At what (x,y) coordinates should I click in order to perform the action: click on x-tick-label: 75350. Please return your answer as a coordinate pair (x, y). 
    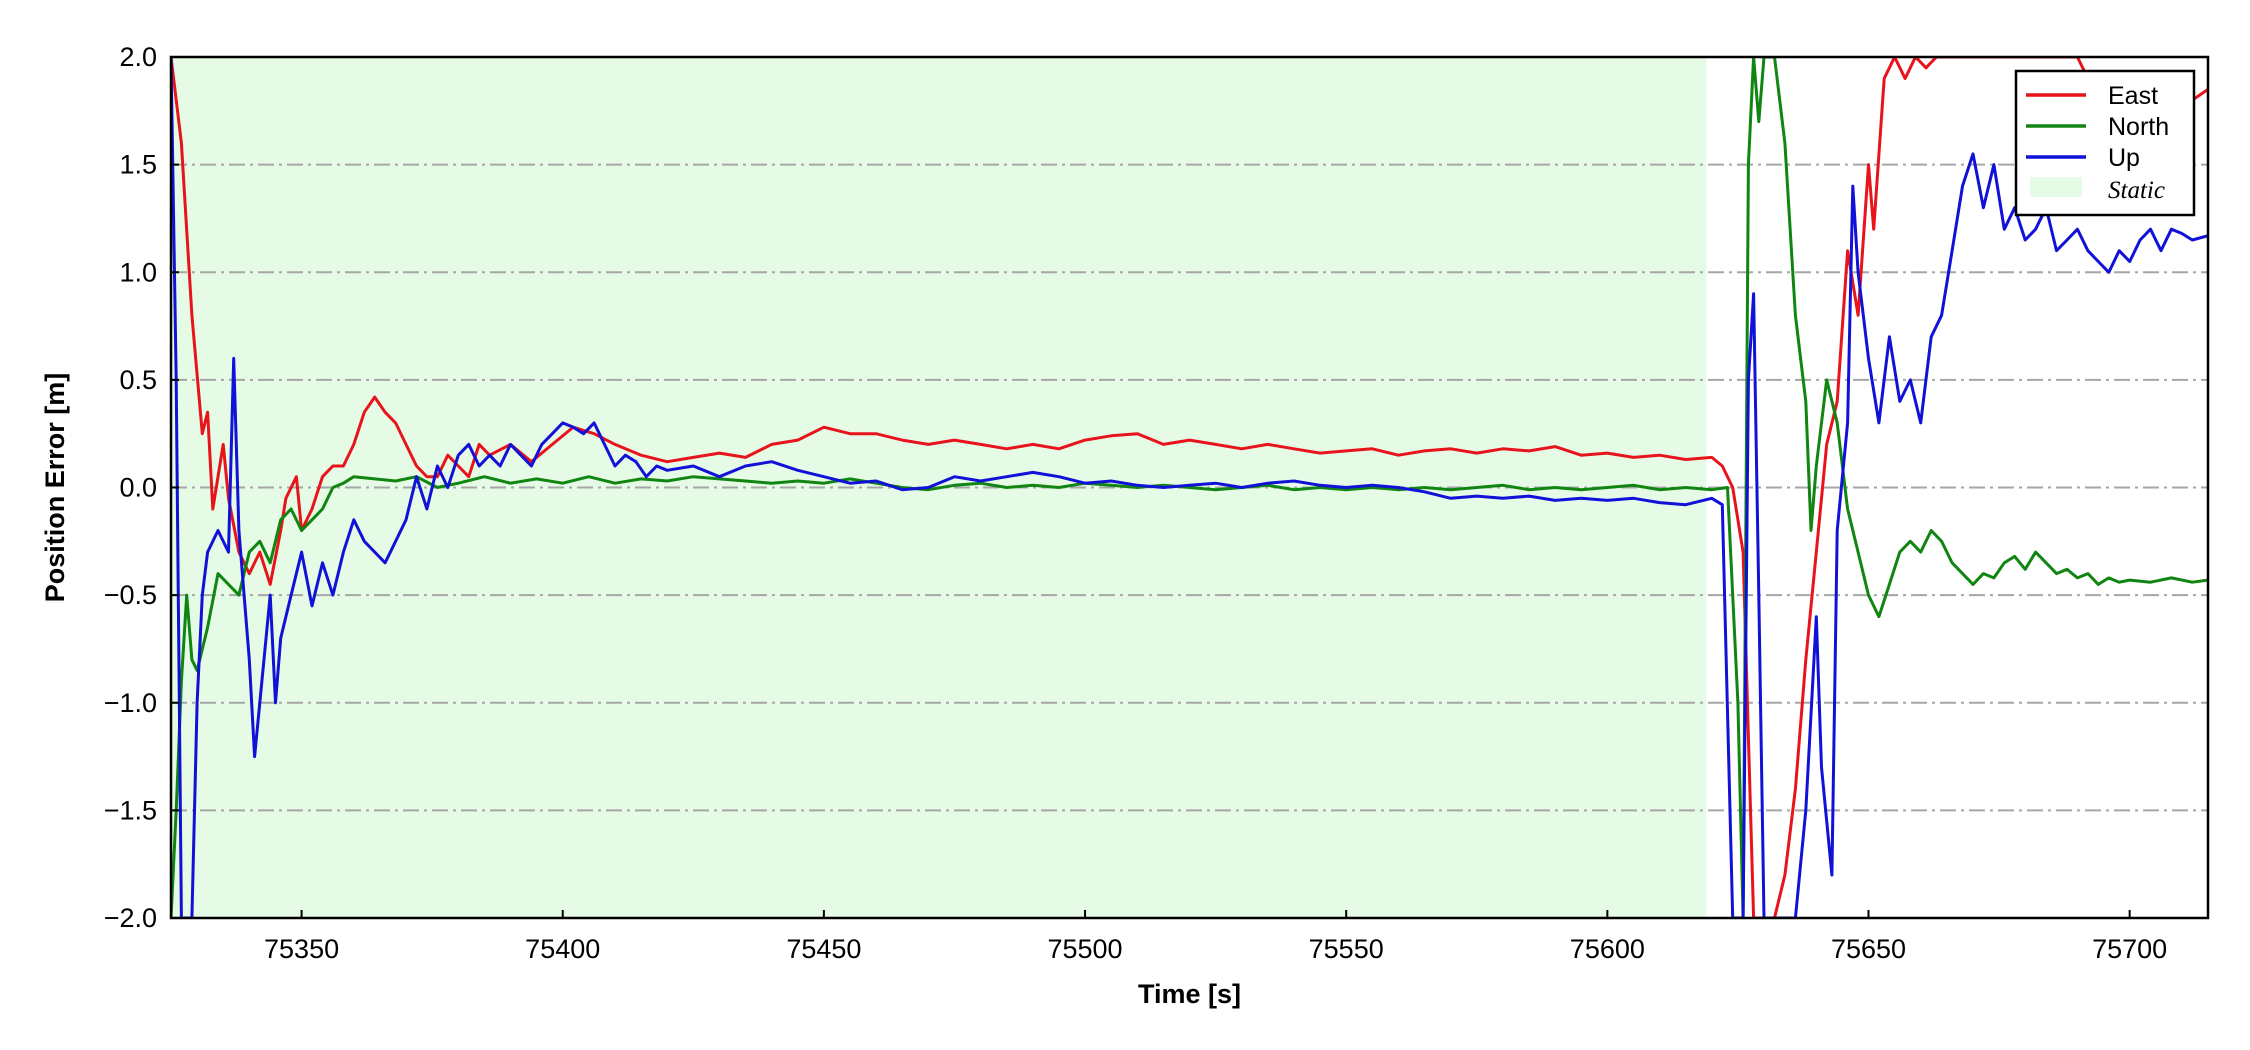
    Looking at the image, I should click on (301, 949).